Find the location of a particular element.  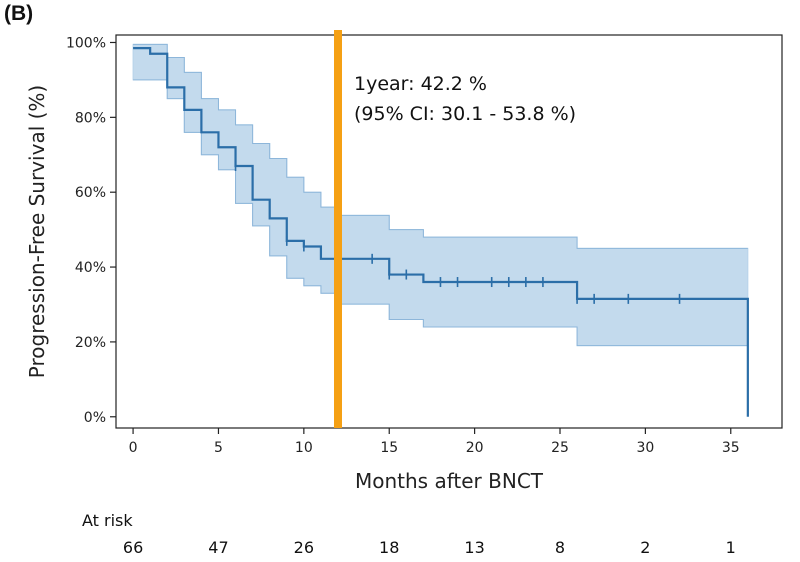

annotation-line1: 1year: 42.2 % is located at coordinates (420, 84).